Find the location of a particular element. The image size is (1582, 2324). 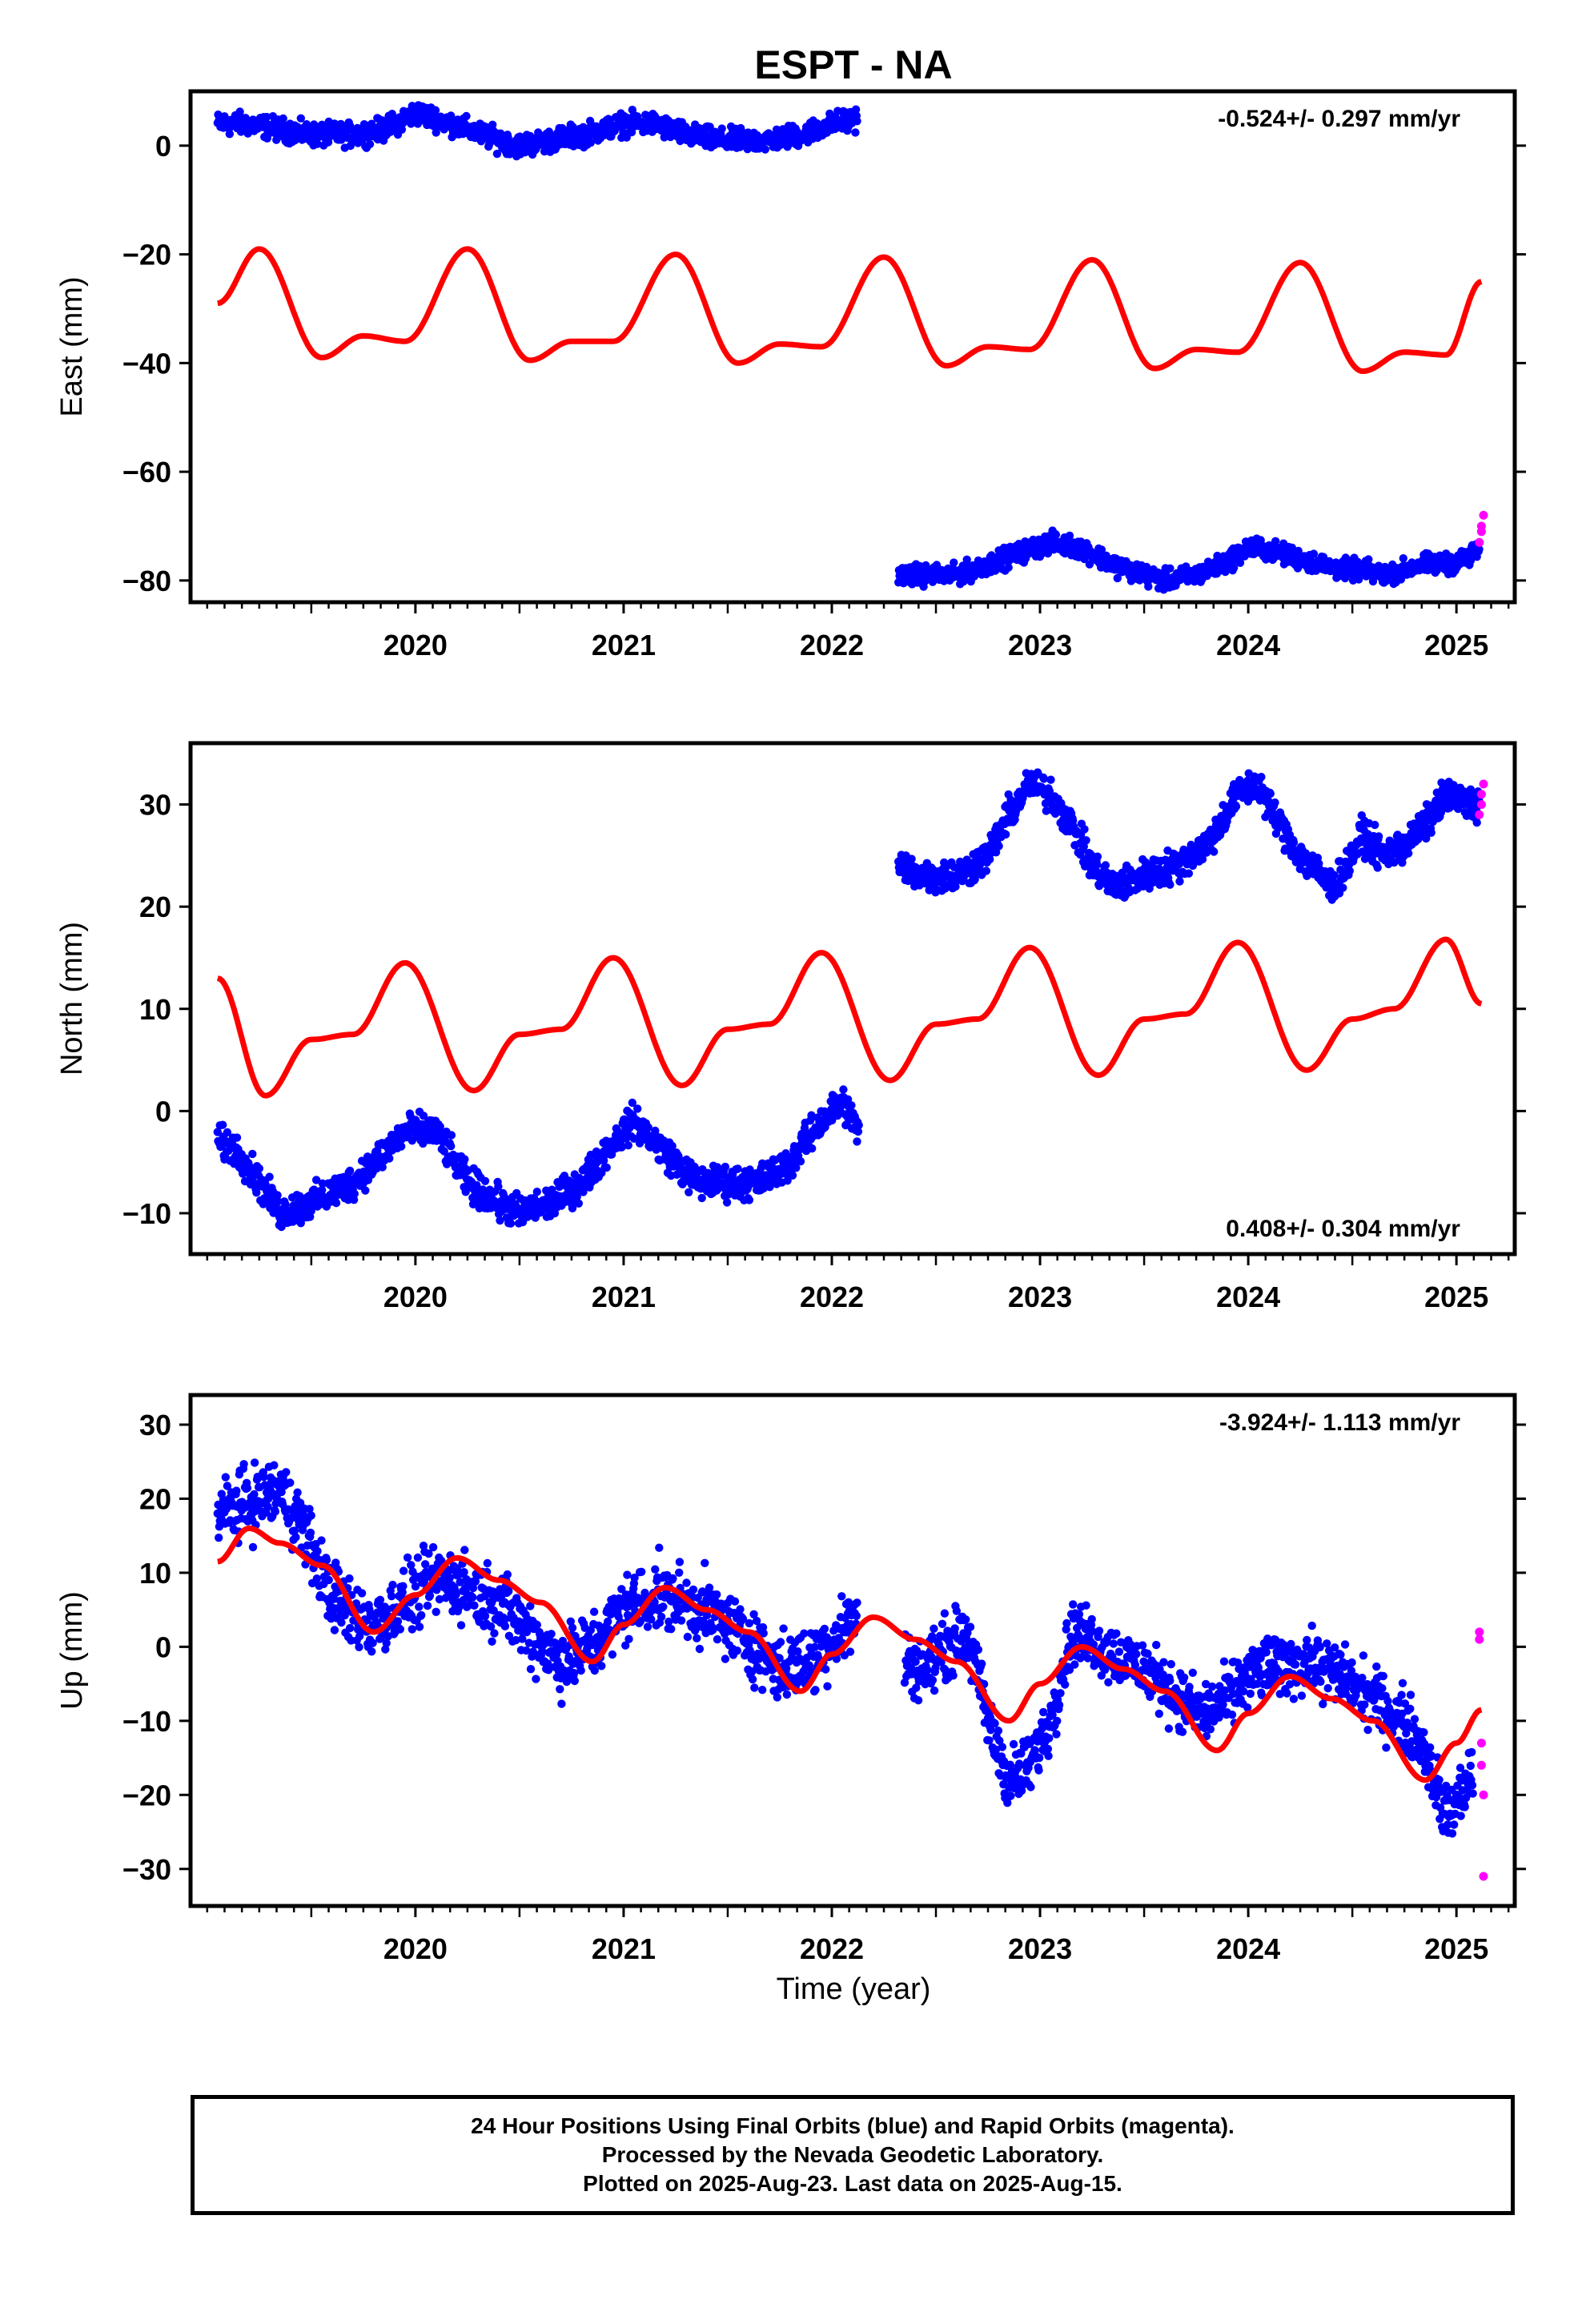

y-axis-label: North (mm) is located at coordinates (72, 999).